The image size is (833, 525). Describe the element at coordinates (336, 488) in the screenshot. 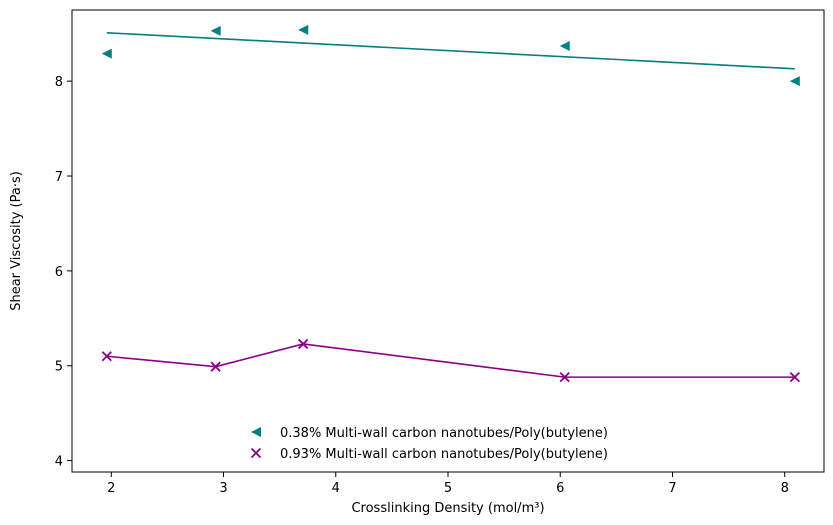

I see `x-tick-label: 4` at that location.